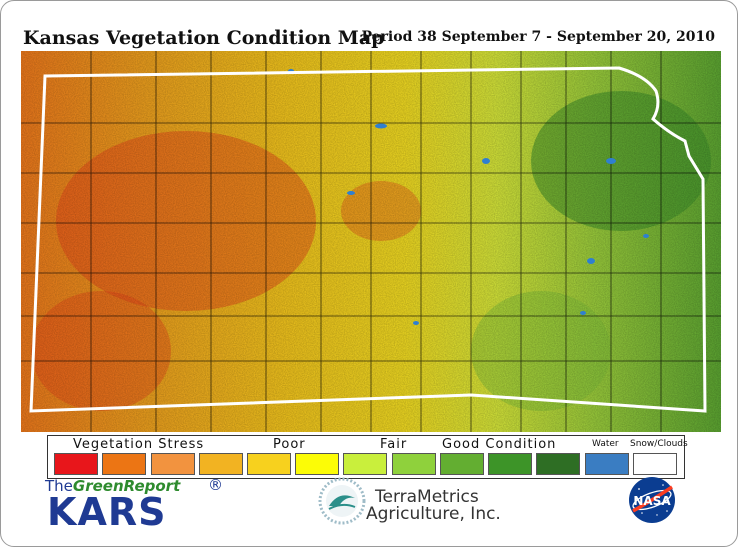  What do you see at coordinates (107, 512) in the screenshot?
I see `kars-logo: KARS` at bounding box center [107, 512].